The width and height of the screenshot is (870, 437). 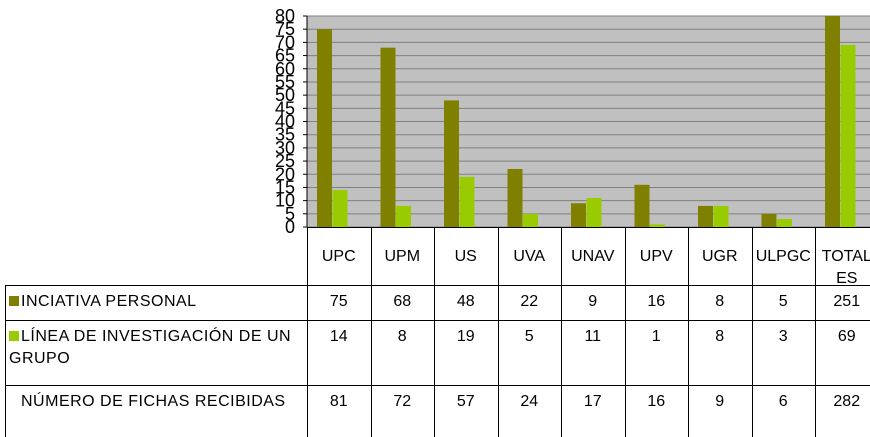 What do you see at coordinates (593, 256) in the screenshot?
I see `category-label: UNAV` at bounding box center [593, 256].